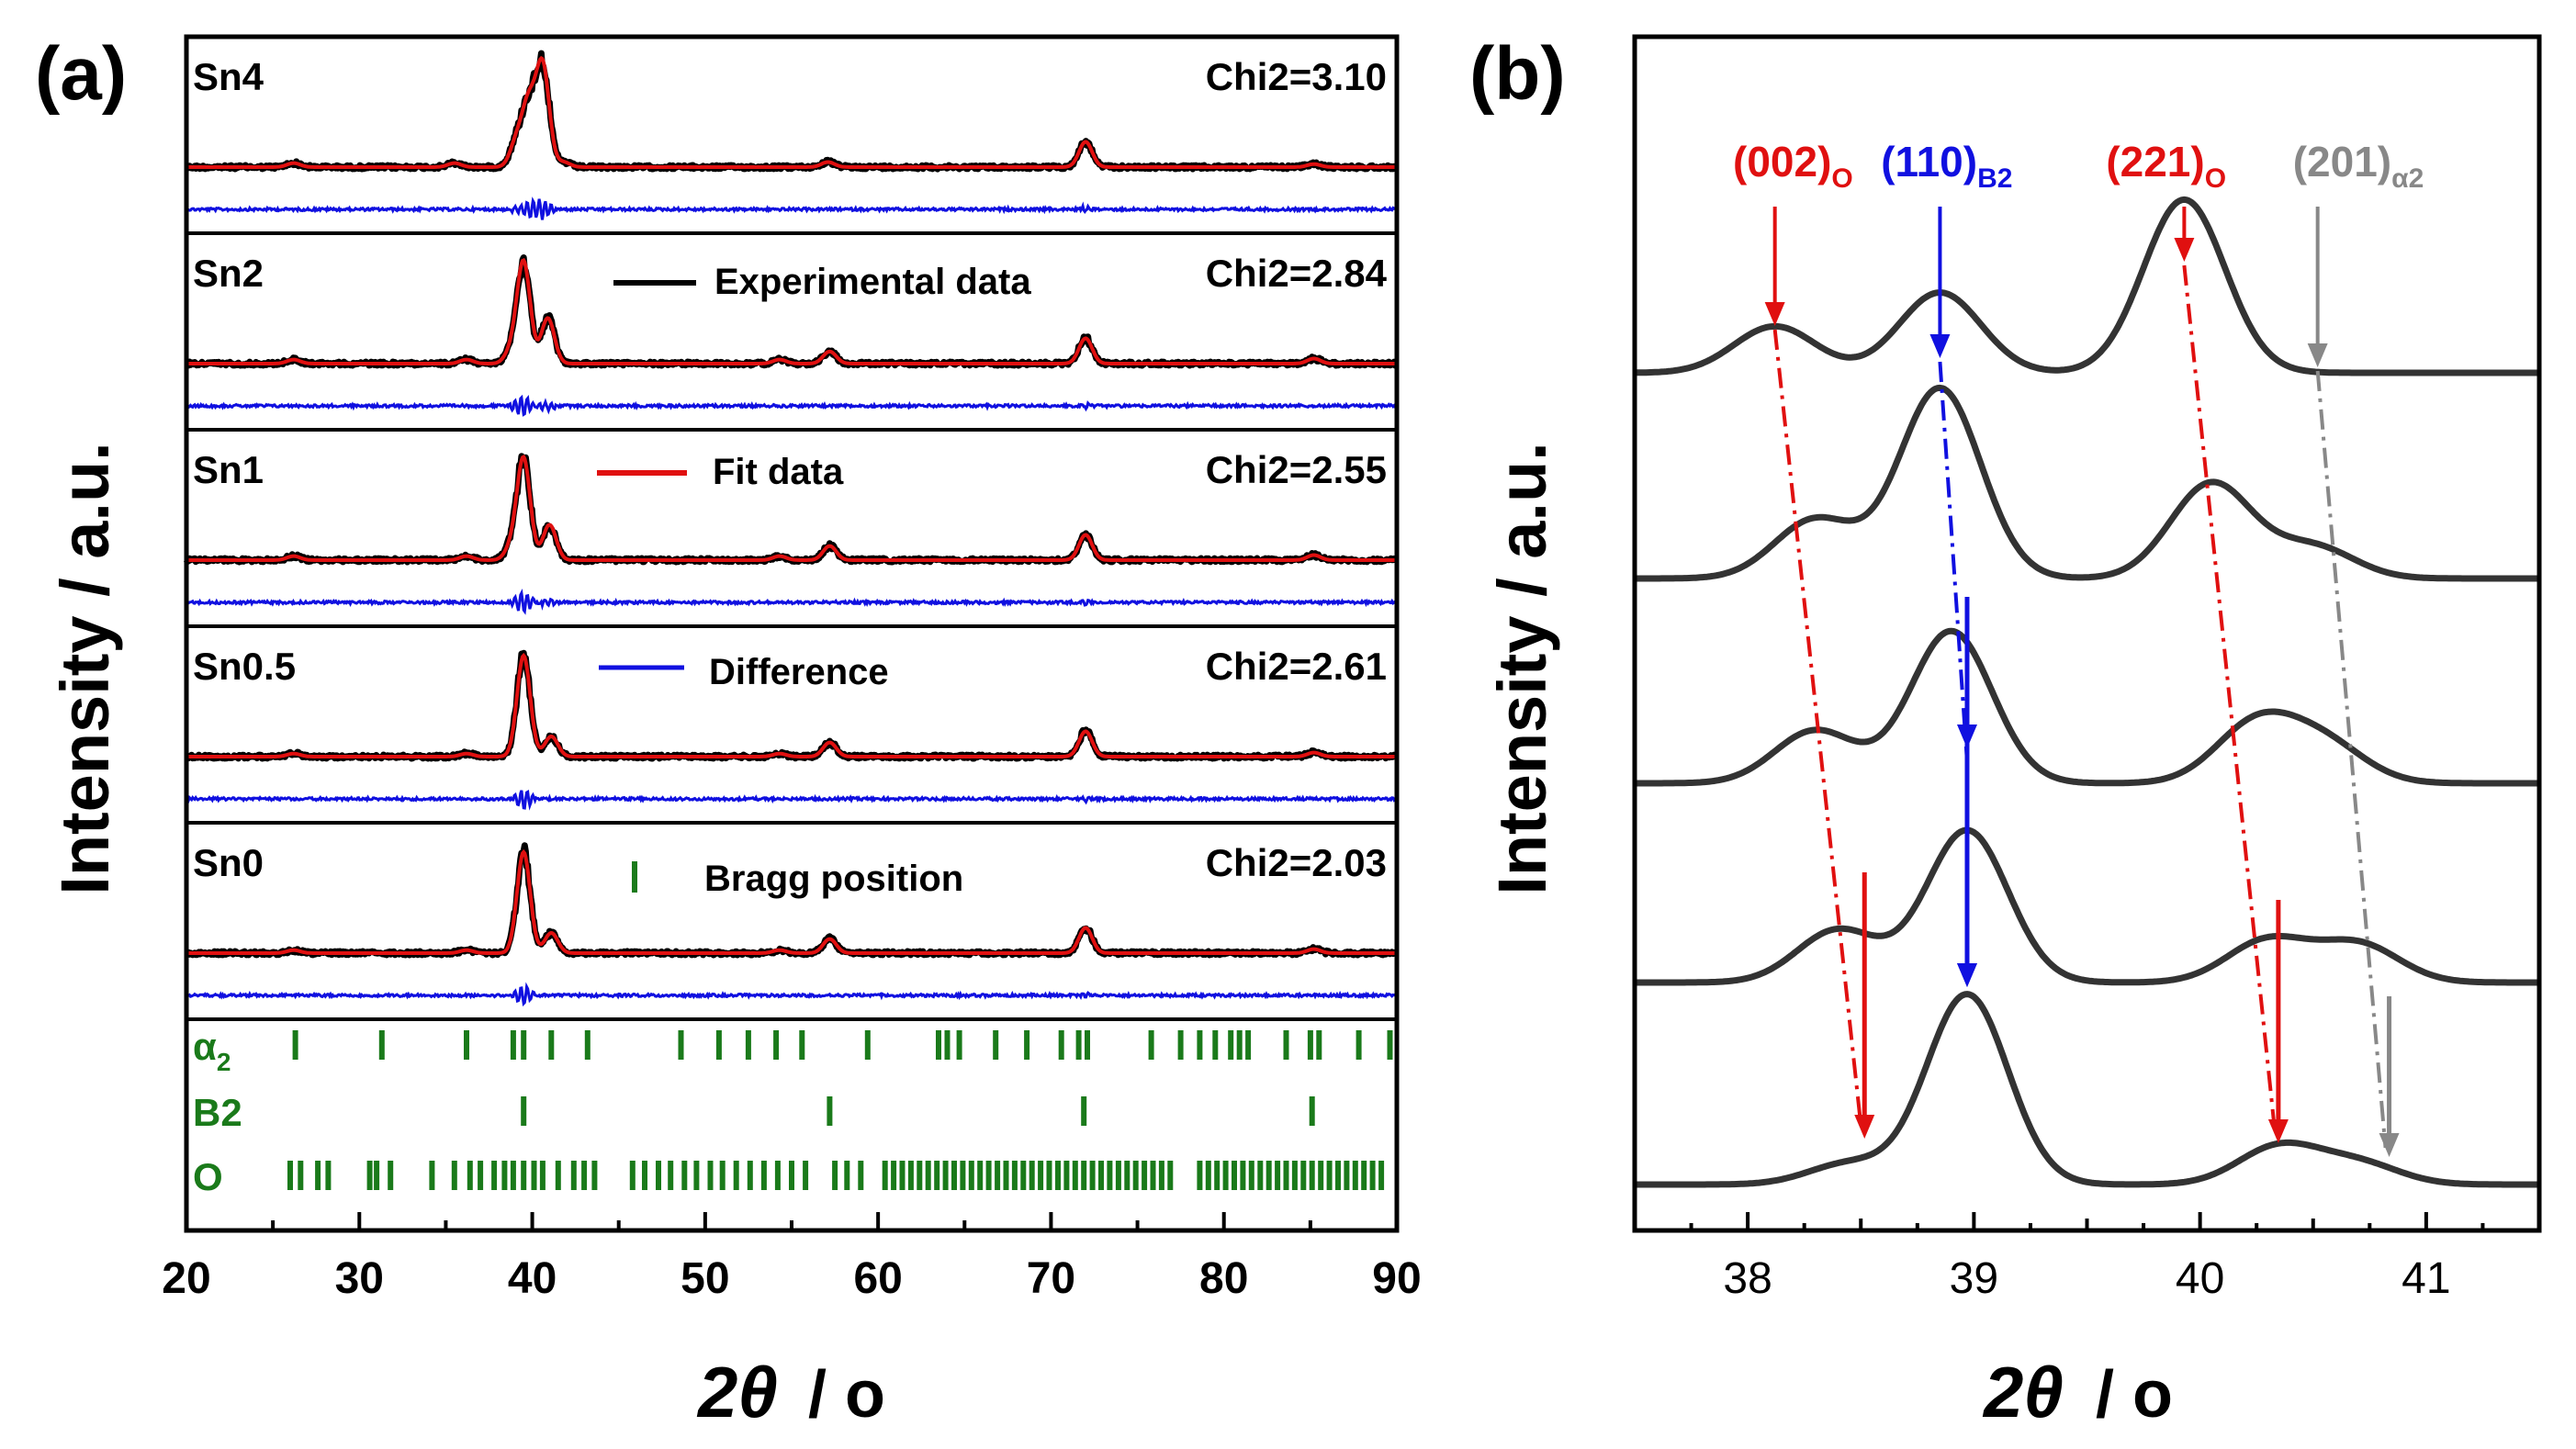 Image resolution: width=2576 pixels, height=1449 pixels. Describe the element at coordinates (791, 311) in the screenshot. I see `fit-curve` at that location.